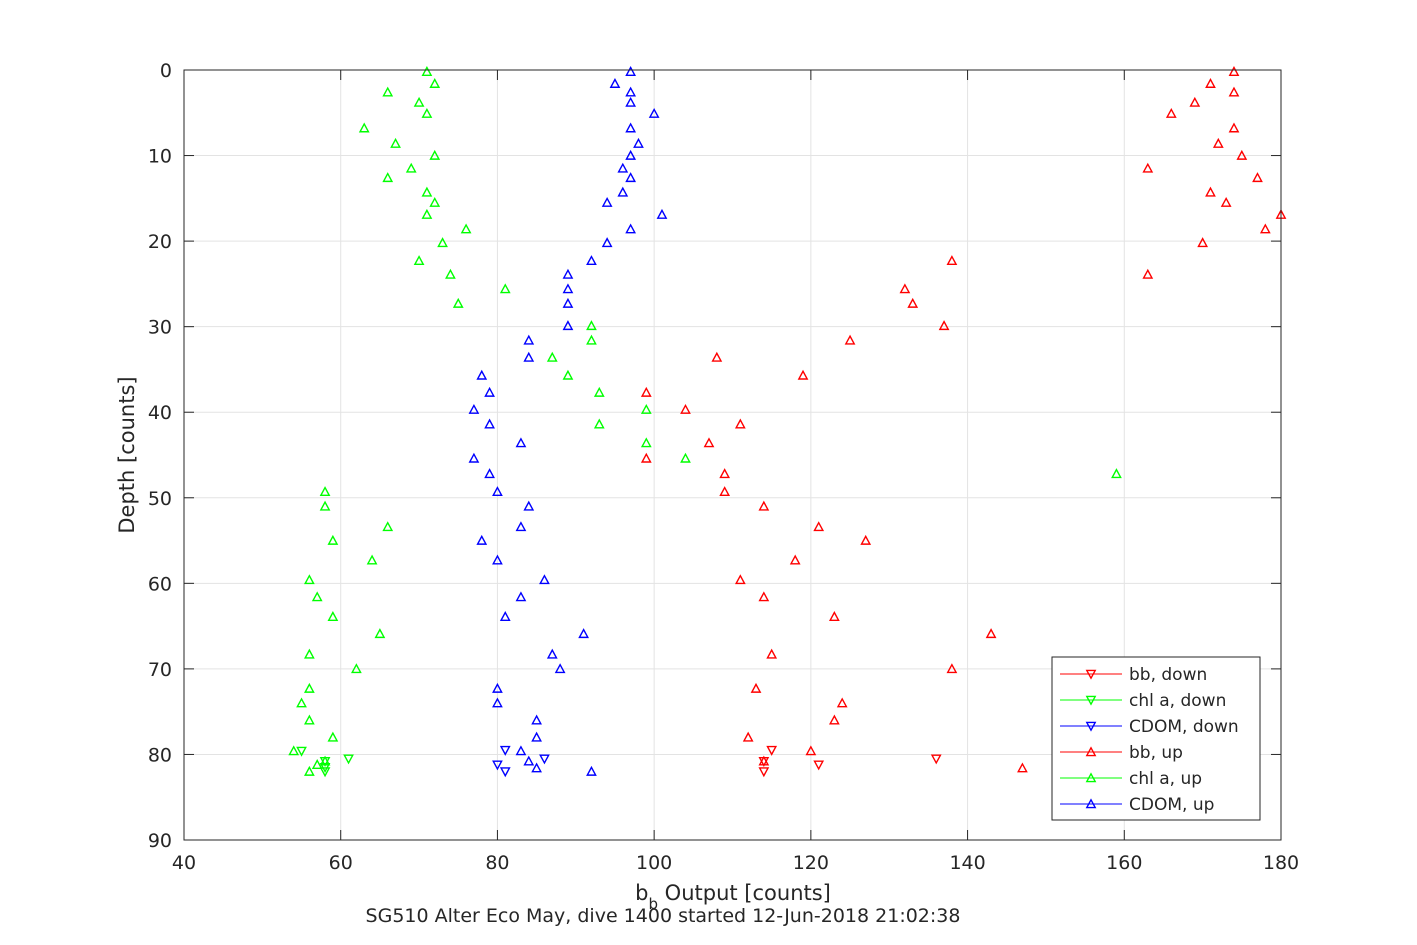 The width and height of the screenshot is (1417, 945). Describe the element at coordinates (160, 242) in the screenshot. I see `y-tick-label: 20` at that location.